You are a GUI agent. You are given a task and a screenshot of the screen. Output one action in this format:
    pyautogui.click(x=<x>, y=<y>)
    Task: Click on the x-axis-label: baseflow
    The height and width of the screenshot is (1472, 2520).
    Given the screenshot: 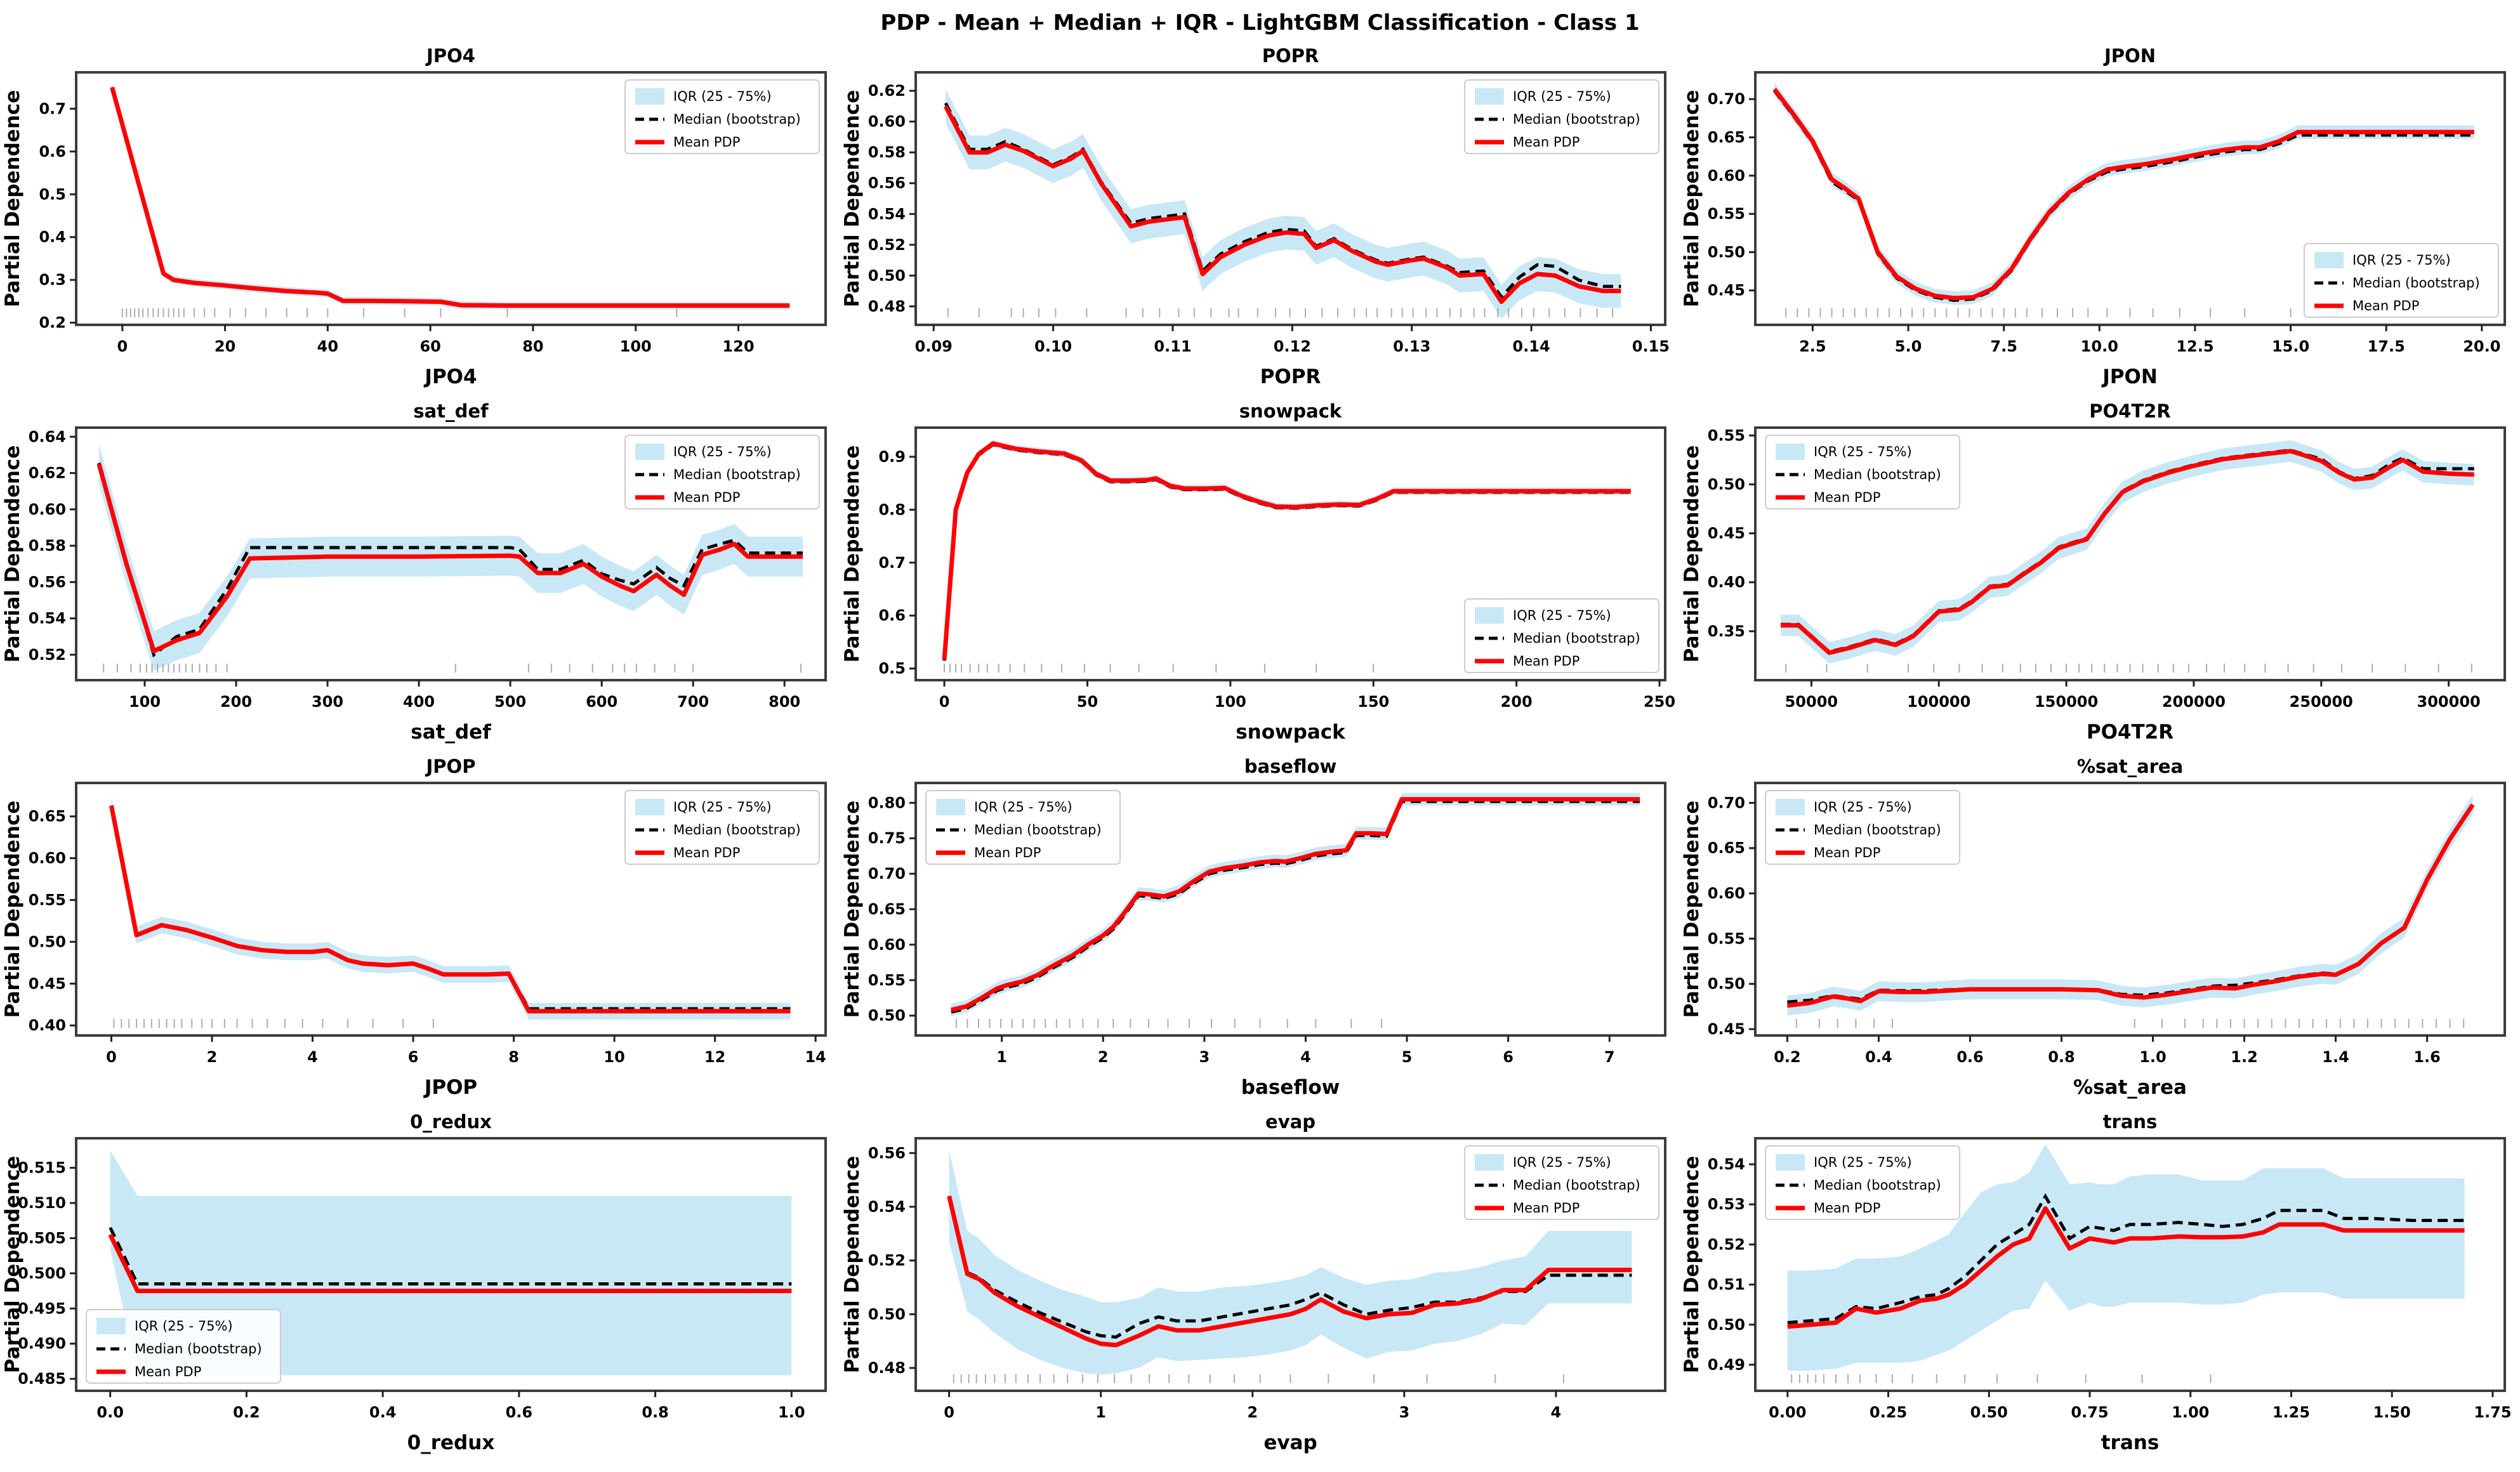 What is the action you would take?
    pyautogui.click(x=1290, y=1087)
    